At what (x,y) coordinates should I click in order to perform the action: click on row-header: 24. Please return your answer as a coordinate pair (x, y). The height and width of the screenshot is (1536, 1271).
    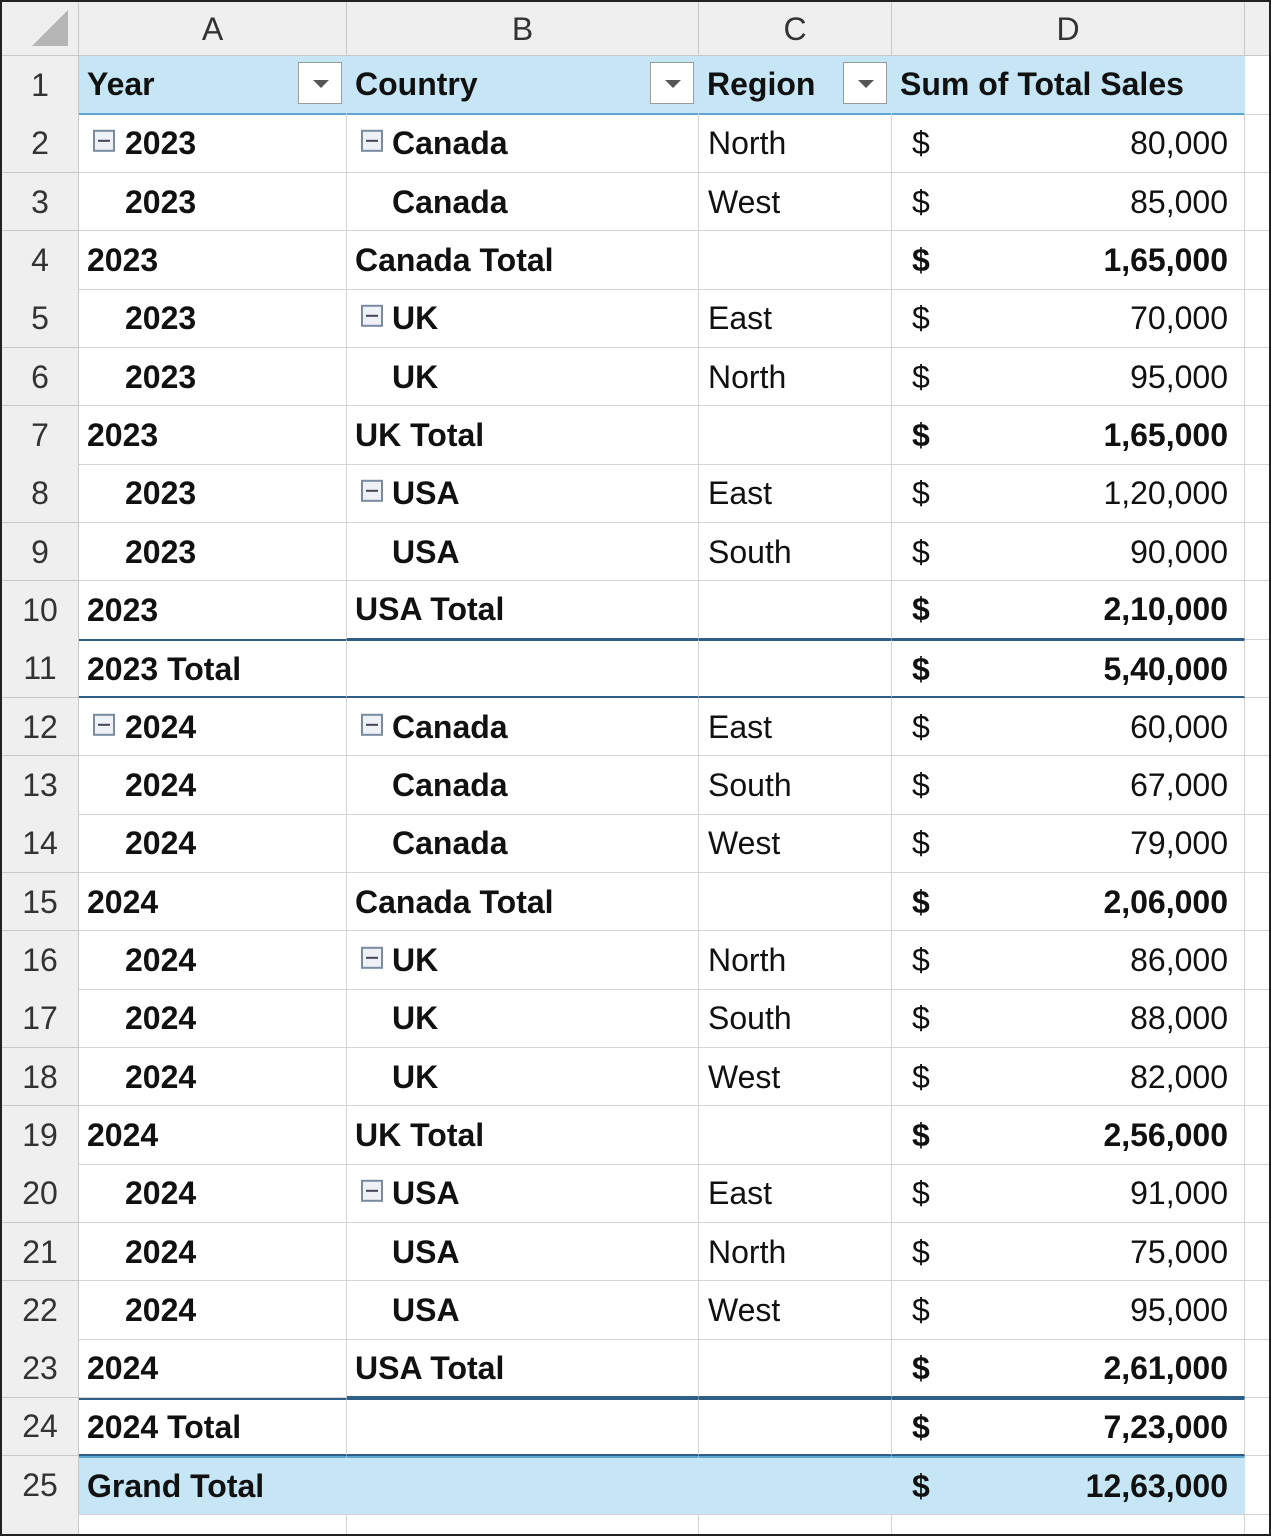
    Looking at the image, I should click on (40, 1427).